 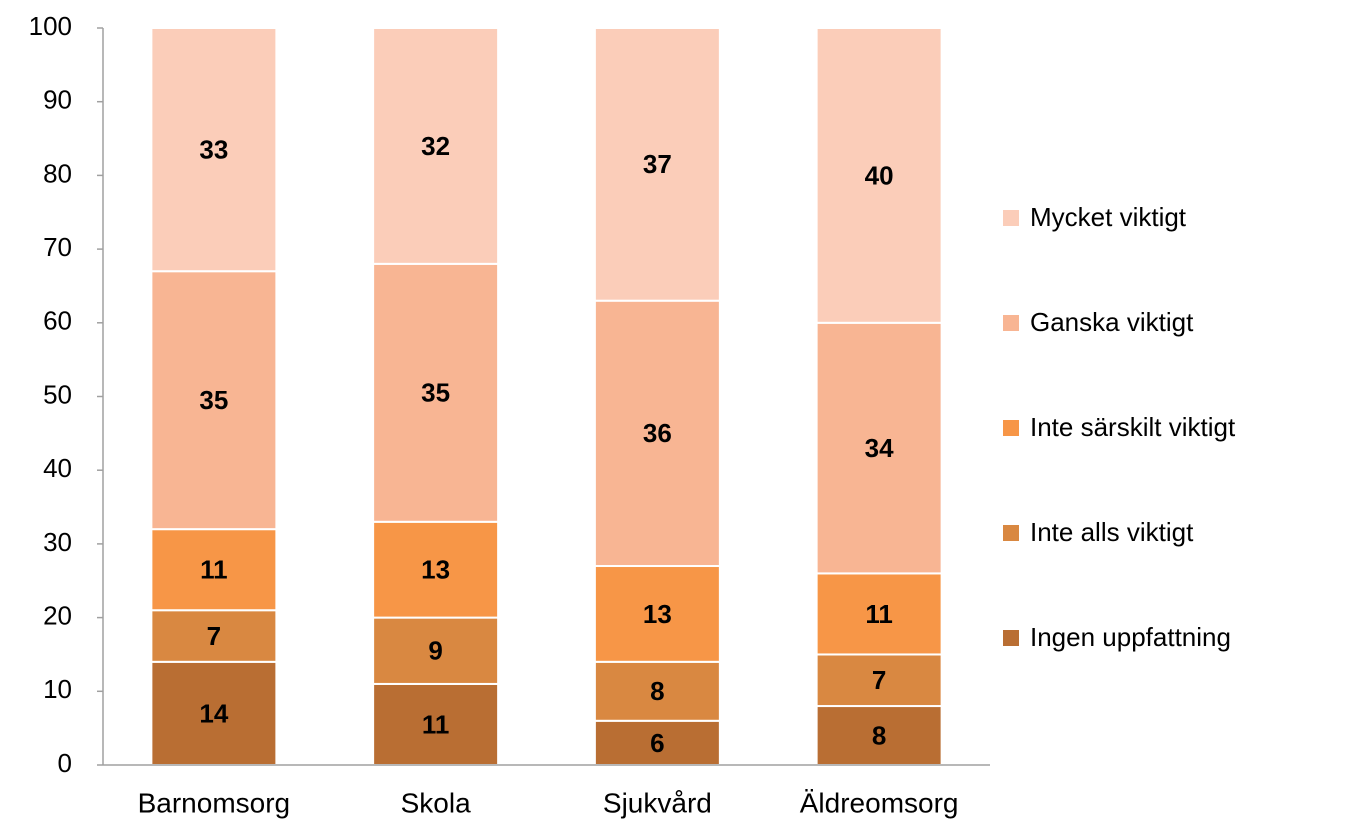 I want to click on data-label: 33, so click(x=213, y=149).